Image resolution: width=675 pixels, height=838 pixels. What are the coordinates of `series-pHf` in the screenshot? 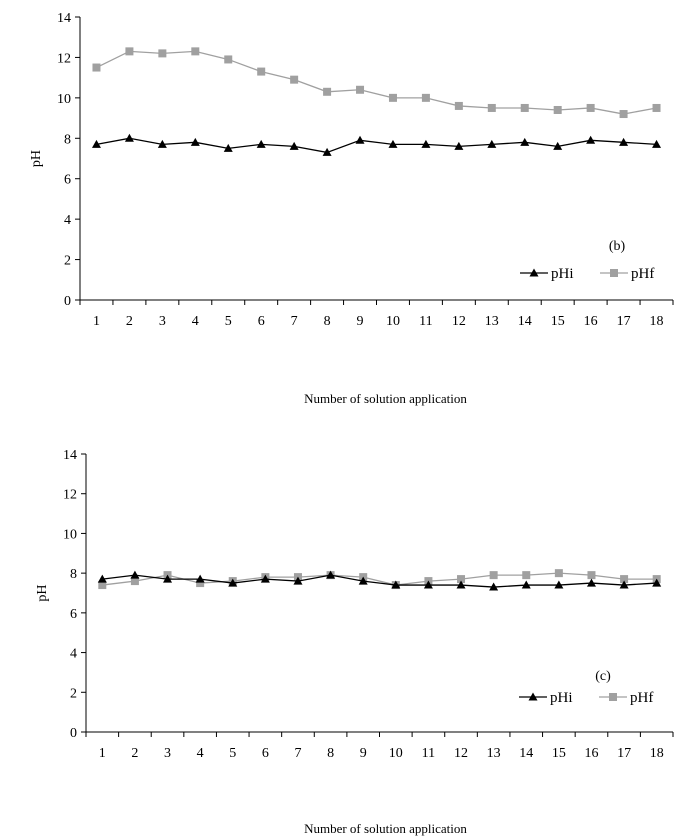 It's located at (376, 83).